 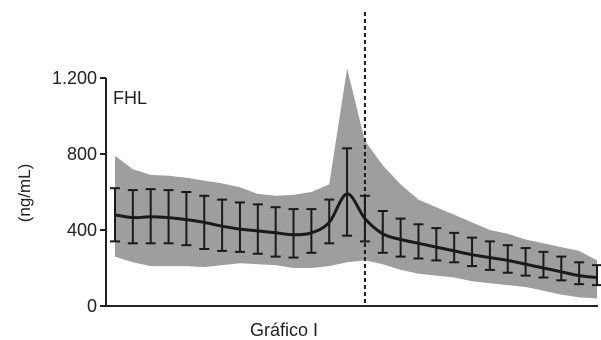 I want to click on y-axis-label: (ng/mL), so click(x=24, y=193).